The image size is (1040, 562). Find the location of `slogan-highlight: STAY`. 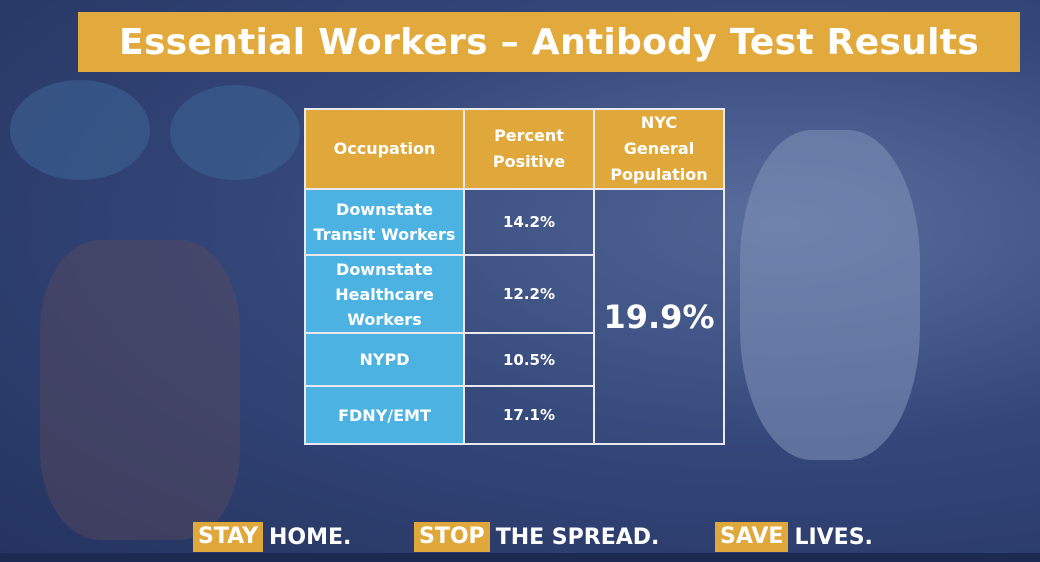

slogan-highlight: STAY is located at coordinates (228, 537).